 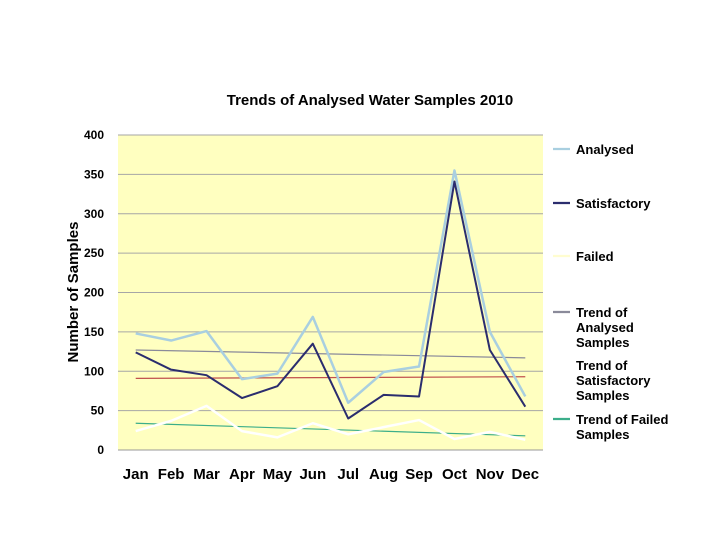 I want to click on y-tick-label: 50, so click(x=98, y=411).